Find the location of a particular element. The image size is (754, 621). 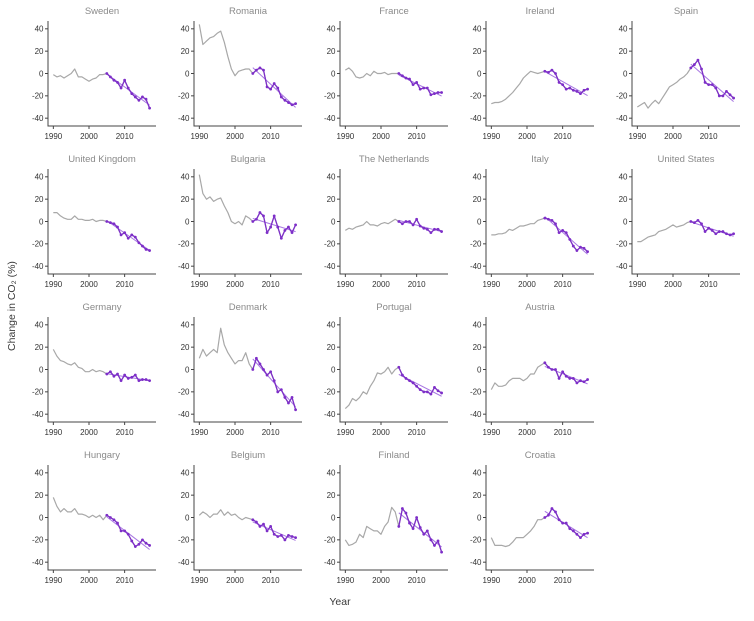

subplot-title: United Kingdom is located at coordinates (102, 159).